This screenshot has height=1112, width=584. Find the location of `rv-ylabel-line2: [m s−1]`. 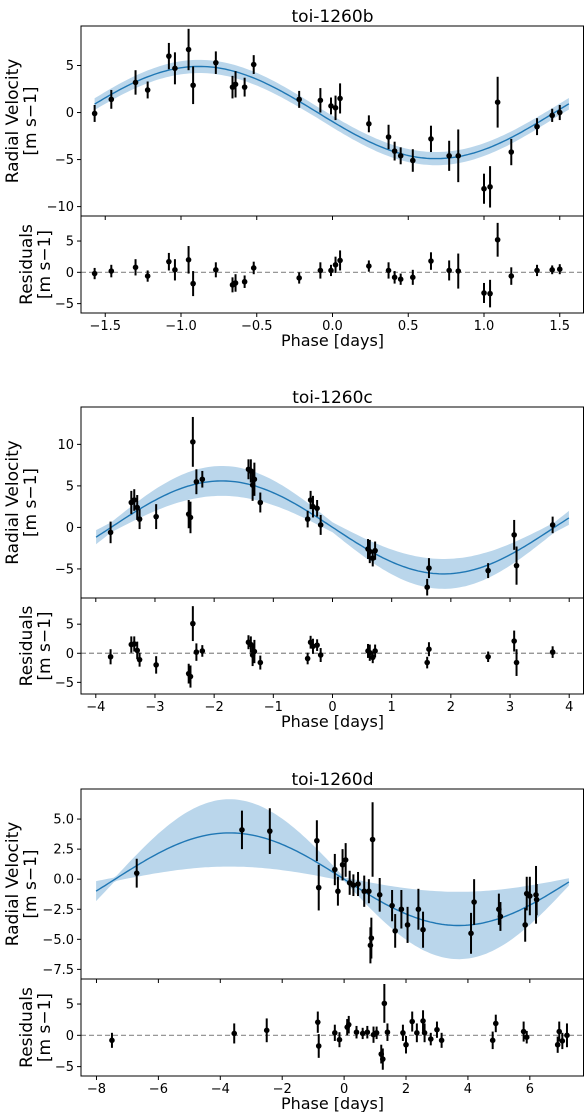

rv-ylabel-line2: [m s−1] is located at coordinates (31, 120).